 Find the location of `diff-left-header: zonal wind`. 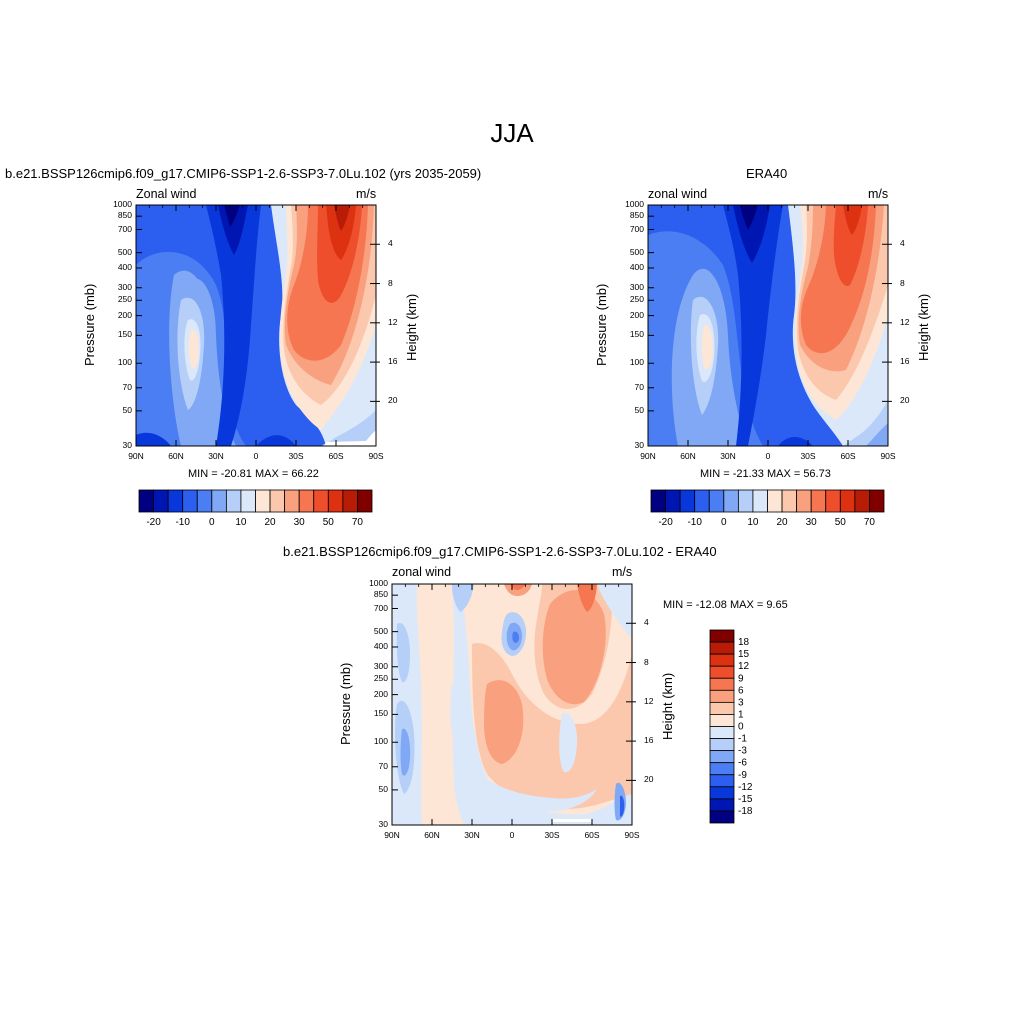

diff-left-header: zonal wind is located at coordinates (422, 572).